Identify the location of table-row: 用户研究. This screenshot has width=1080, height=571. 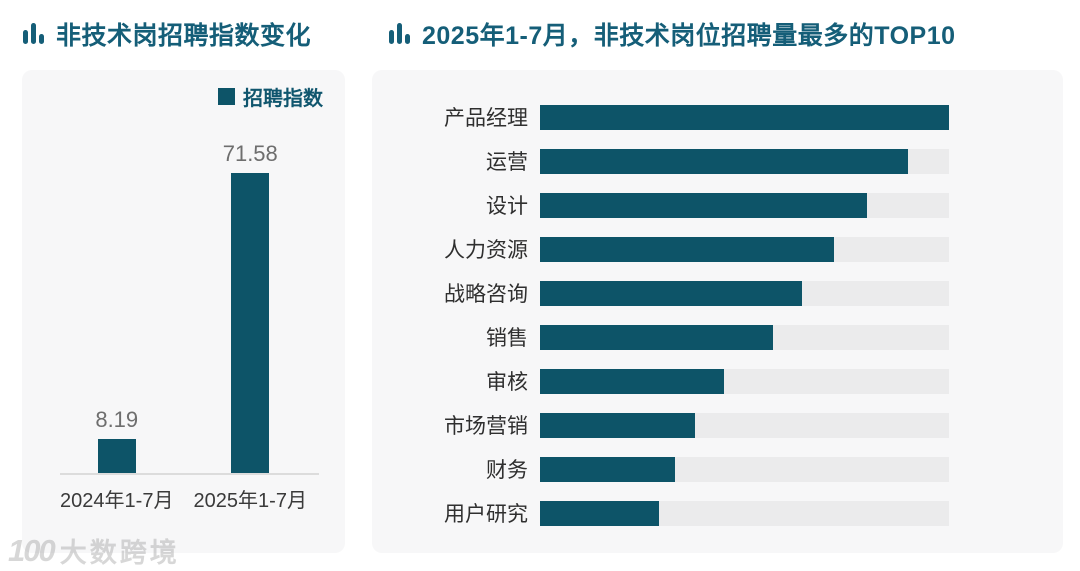
(717, 513).